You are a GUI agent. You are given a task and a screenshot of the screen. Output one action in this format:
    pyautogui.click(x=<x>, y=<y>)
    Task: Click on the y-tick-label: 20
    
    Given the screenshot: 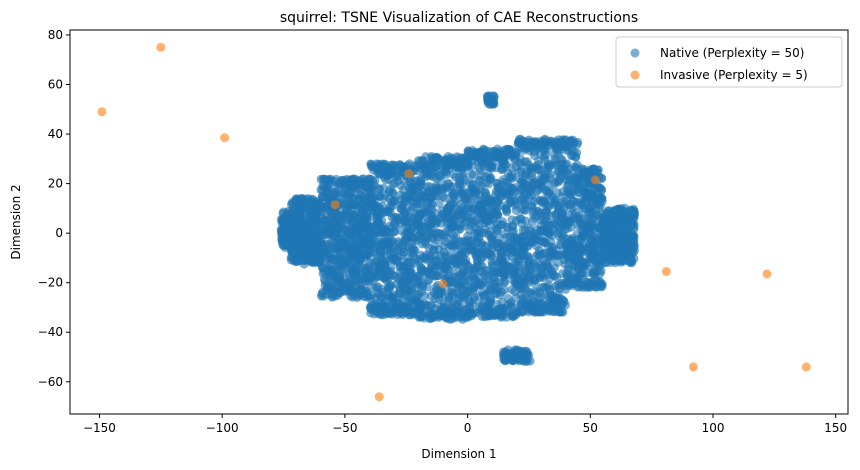 What is the action you would take?
    pyautogui.click(x=55, y=184)
    